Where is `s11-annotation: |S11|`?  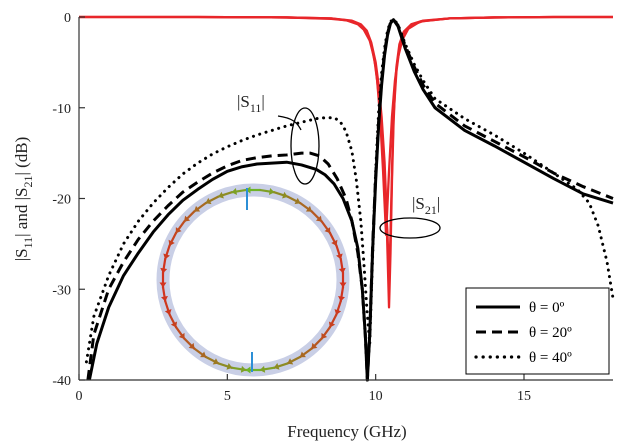
s11-annotation: |S11| is located at coordinates (278, 138).